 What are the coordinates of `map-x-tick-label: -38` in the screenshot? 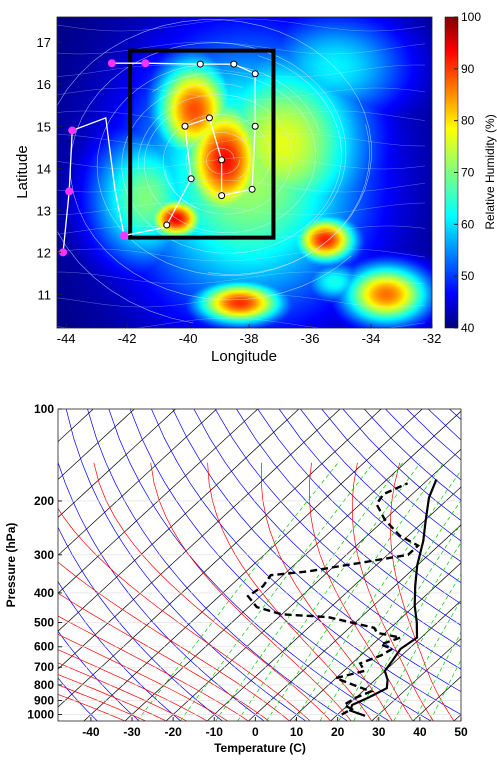 It's located at (249, 338).